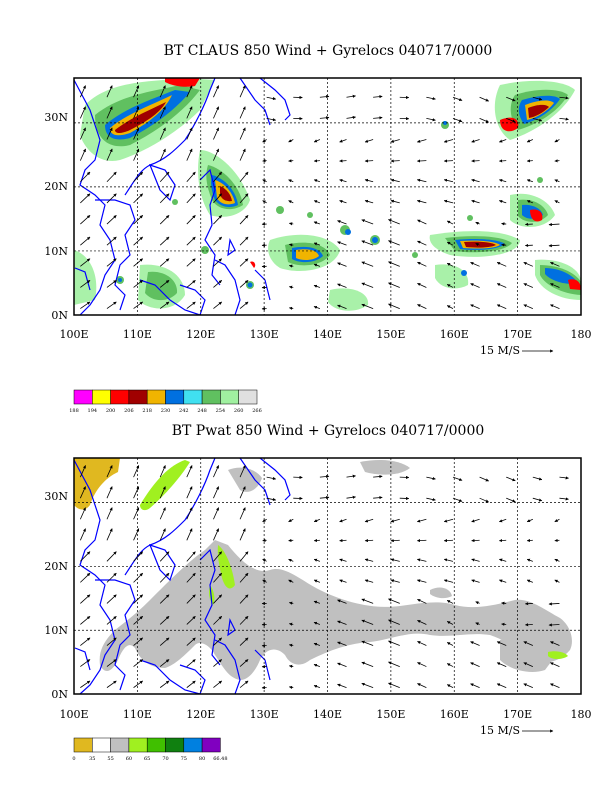 This screenshot has width=612, height=796. What do you see at coordinates (200, 714) in the screenshot?
I see `x-label: 120E` at bounding box center [200, 714].